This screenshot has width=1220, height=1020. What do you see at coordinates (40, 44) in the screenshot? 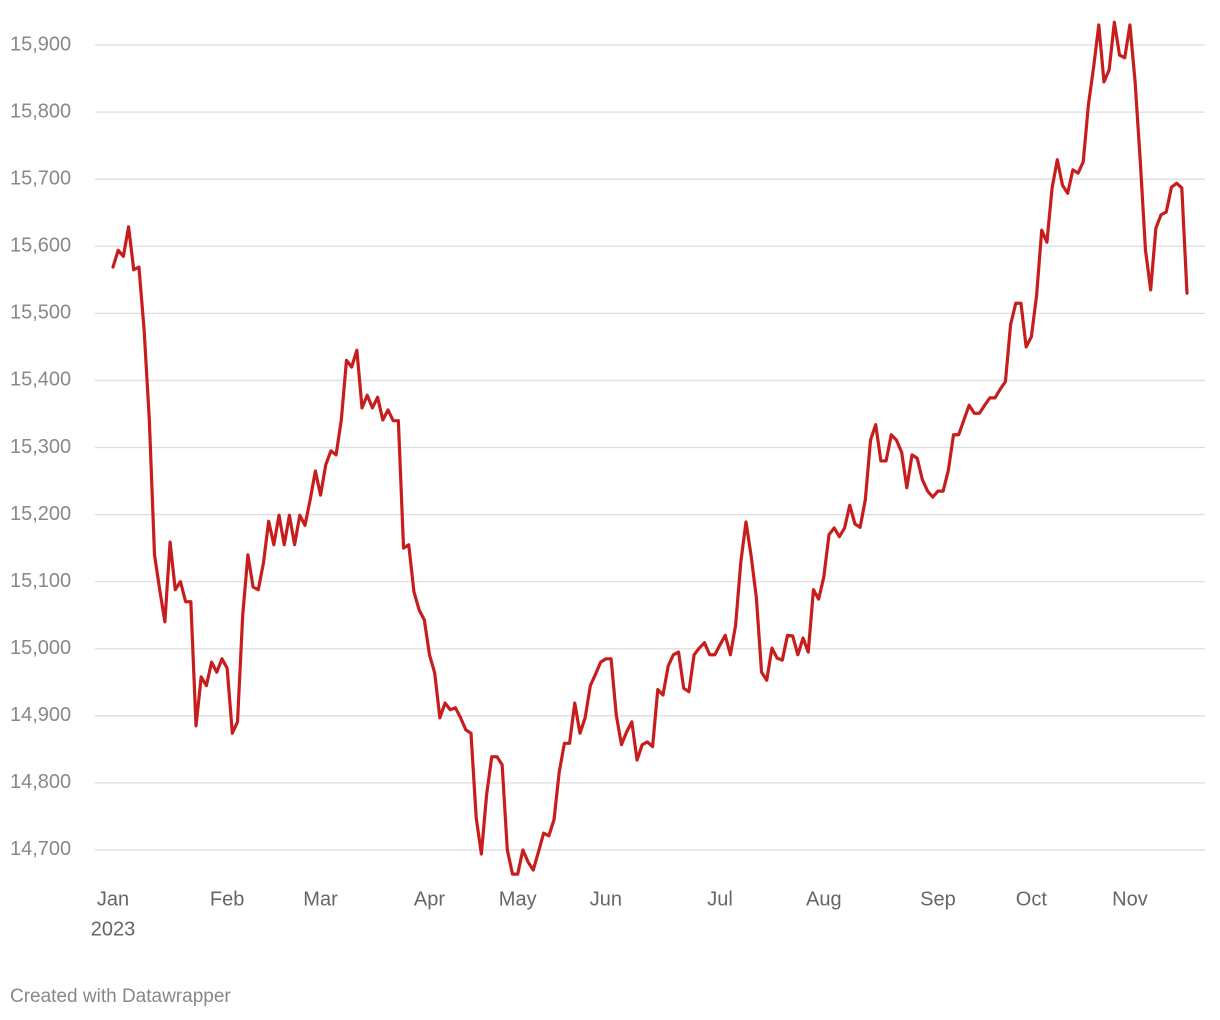
I see `y-tick-label: 15,900` at bounding box center [40, 44].